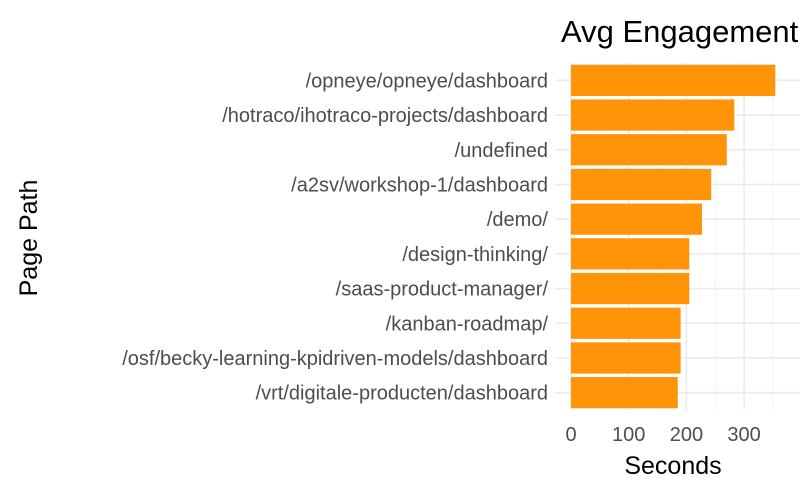 The image size is (800, 494). What do you see at coordinates (570, 435) in the screenshot?
I see `x-tick-label: 0` at bounding box center [570, 435].